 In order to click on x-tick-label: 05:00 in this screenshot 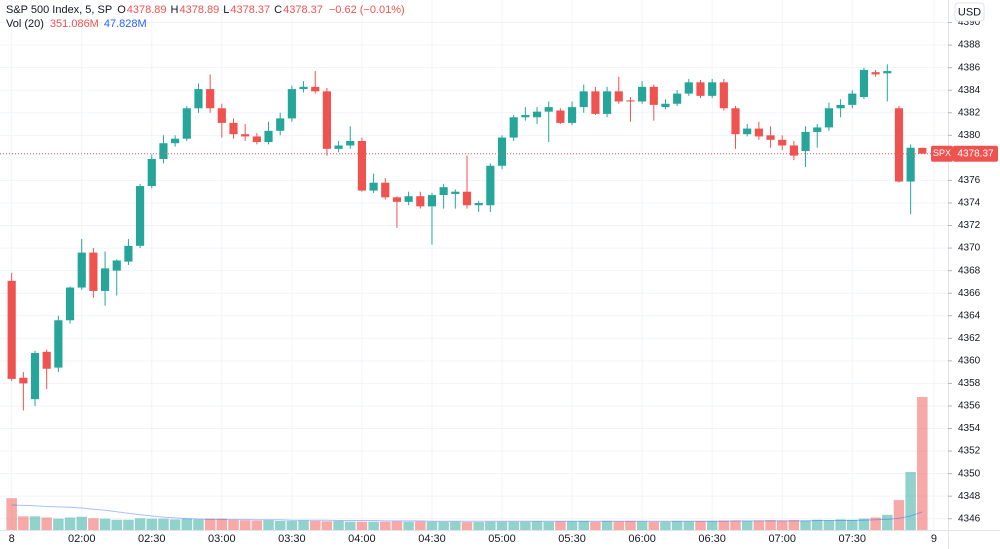, I will do `click(502, 539)`.